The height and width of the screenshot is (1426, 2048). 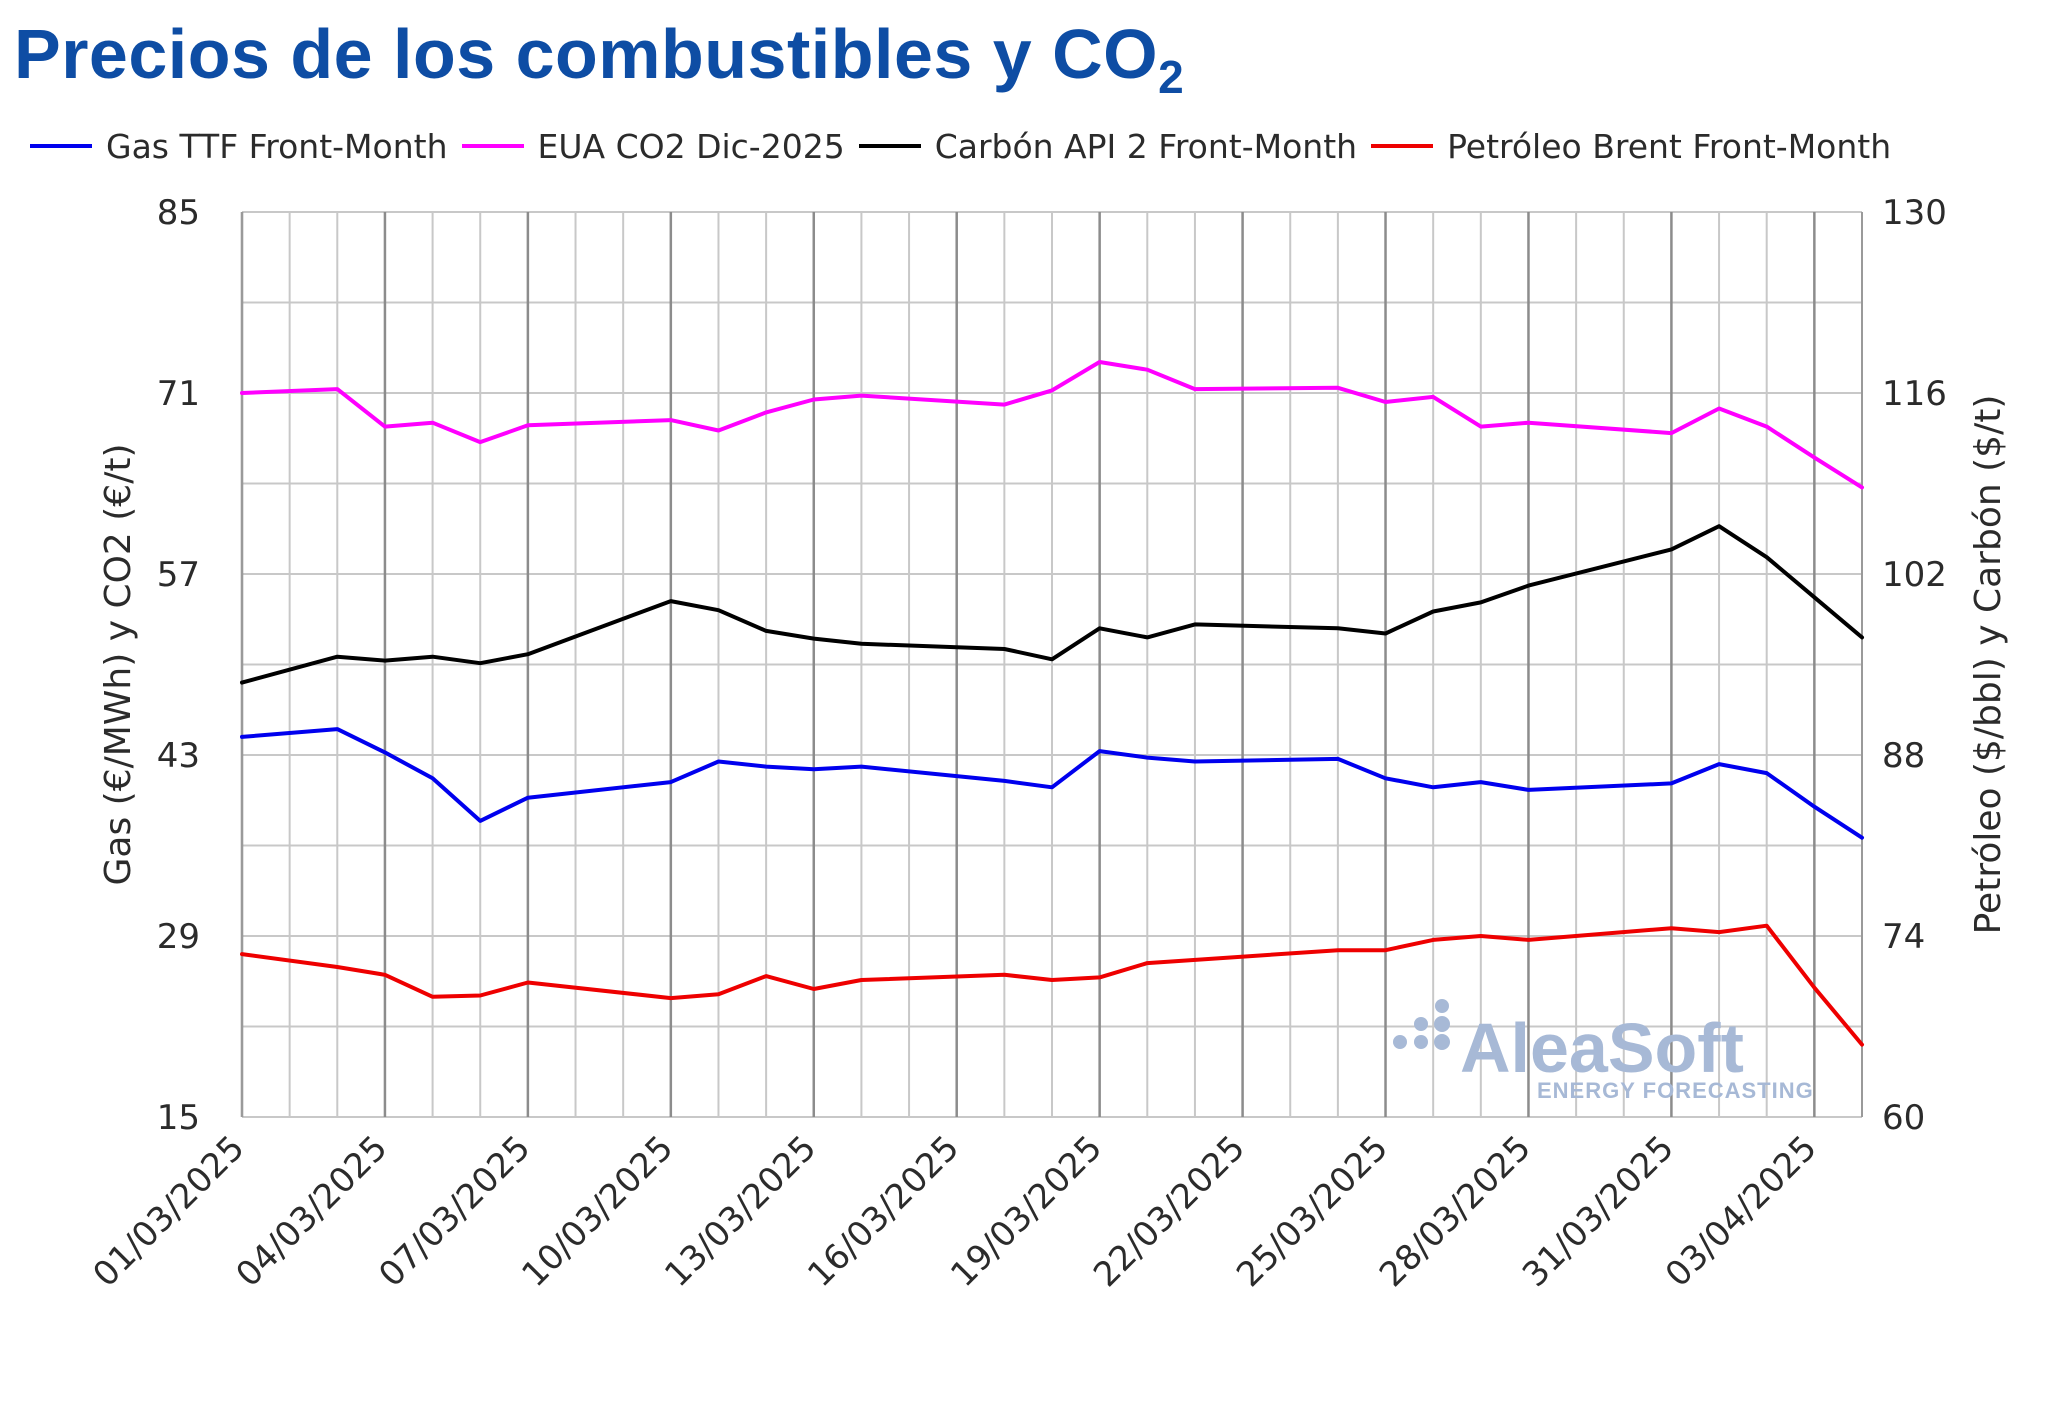 I want to click on chart-title-text: Precios de los combustibles y CO, so click(x=586, y=54).